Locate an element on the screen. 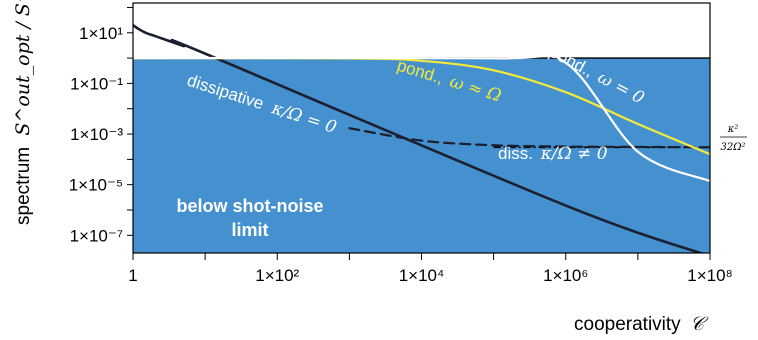  reference-line-label: κ² 32Ω² is located at coordinates (733, 138).